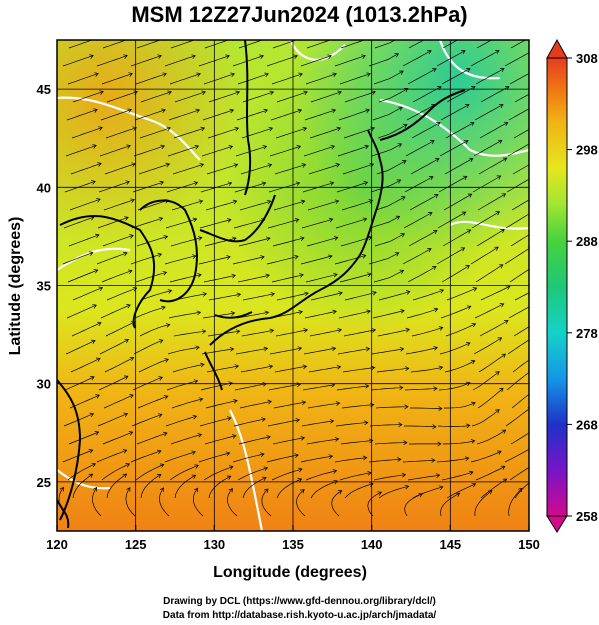  Describe the element at coordinates (529, 544) in the screenshot. I see `x-tick-label: 150` at that location.